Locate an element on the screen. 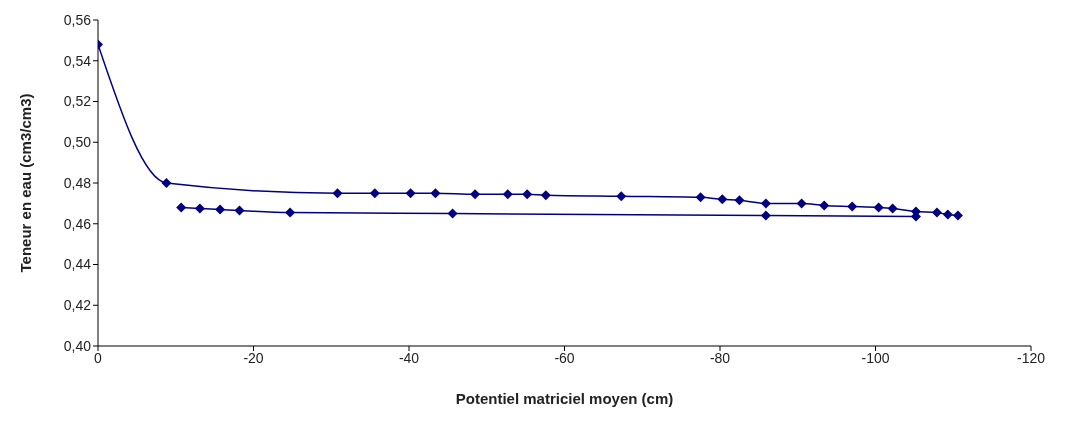  x-tick-label: -120 is located at coordinates (1031, 357).